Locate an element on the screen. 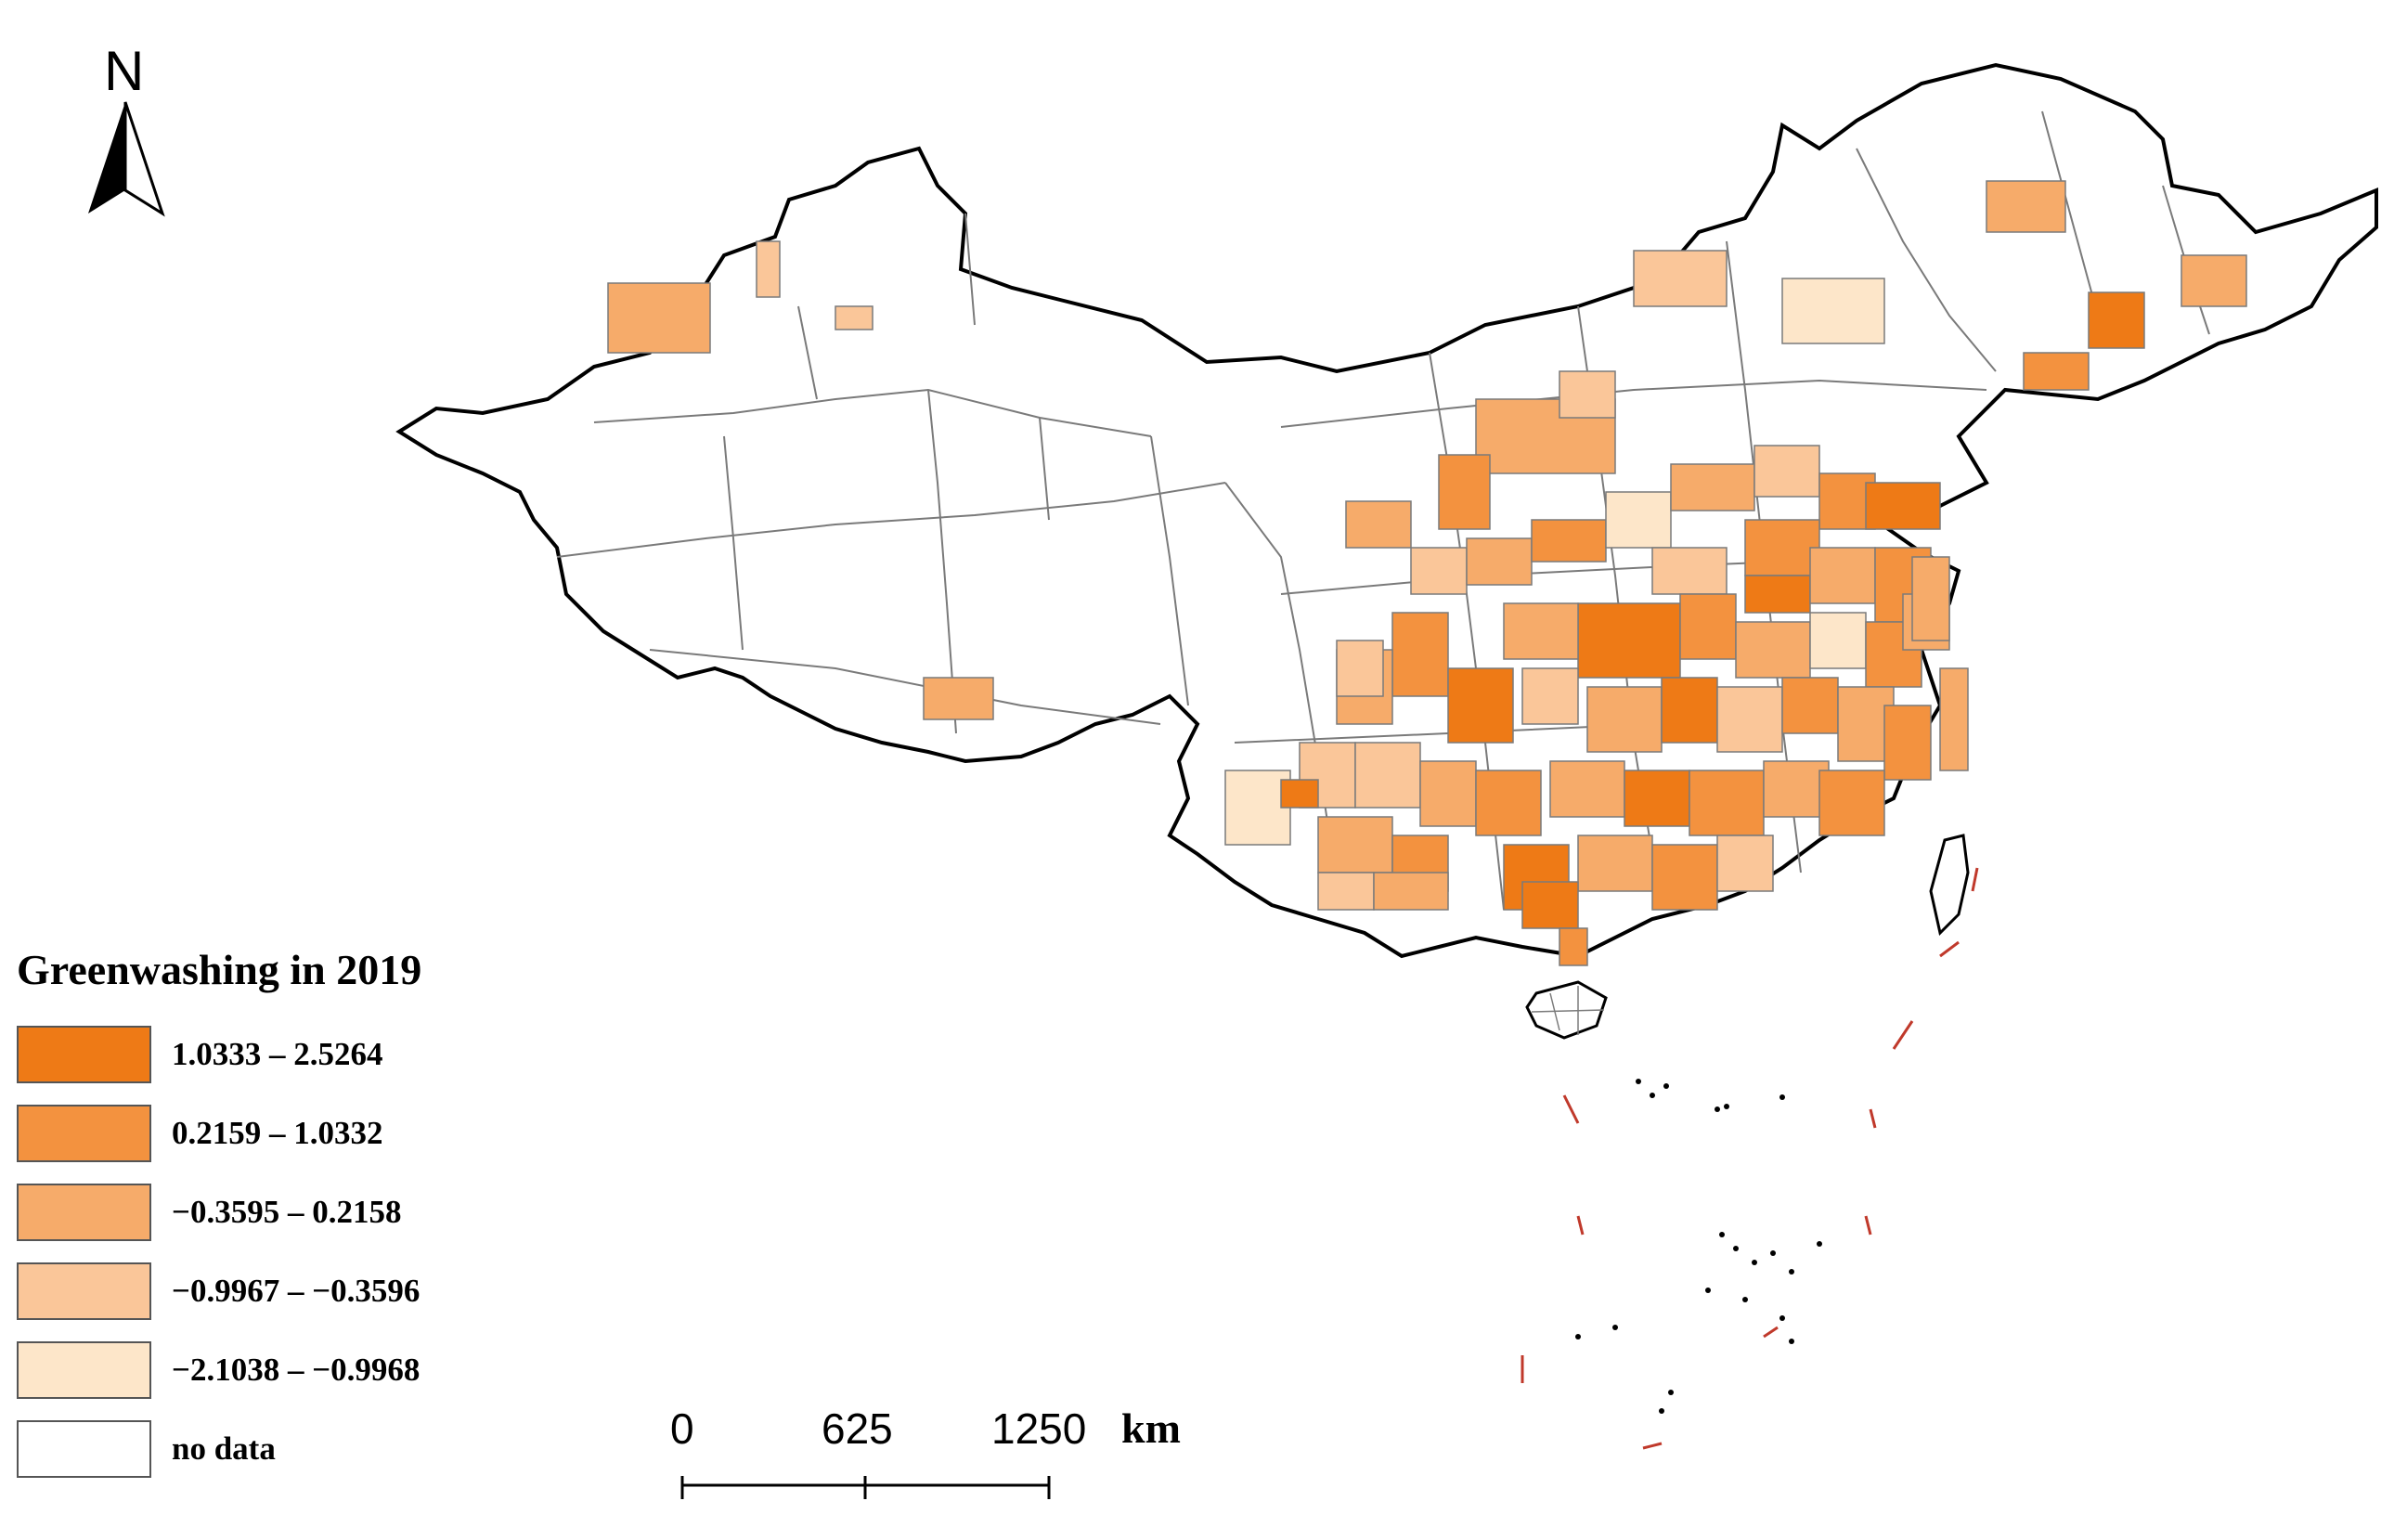  legend-label: 0.2159 – 1.0332 is located at coordinates (277, 1132).